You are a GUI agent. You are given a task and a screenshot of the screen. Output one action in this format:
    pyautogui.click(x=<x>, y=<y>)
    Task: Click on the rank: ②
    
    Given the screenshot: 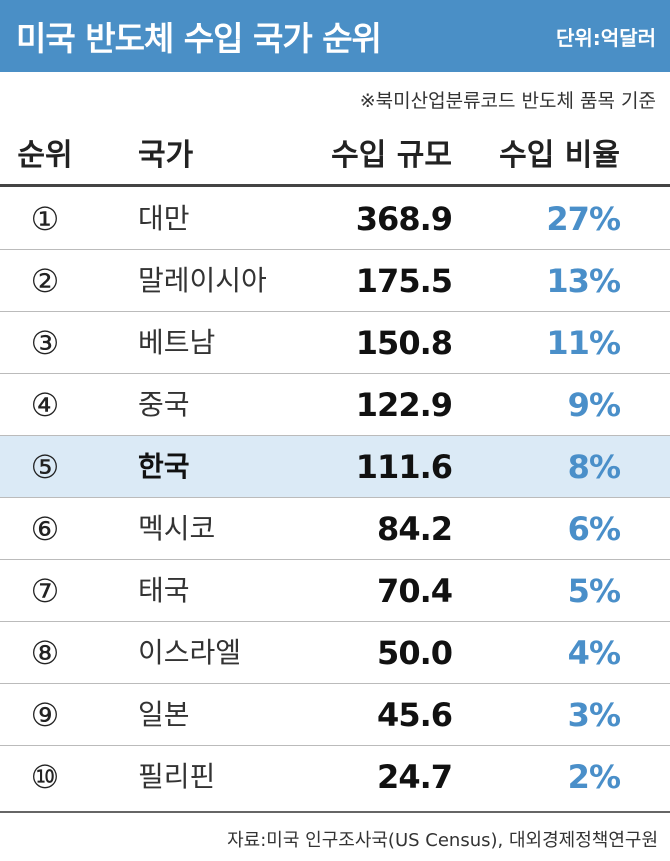 What is the action you would take?
    pyautogui.click(x=45, y=281)
    